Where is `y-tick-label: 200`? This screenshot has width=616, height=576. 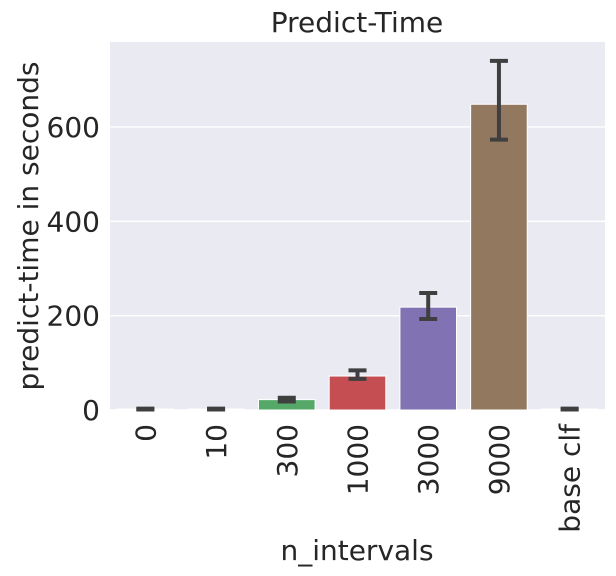
y-tick-label: 200 is located at coordinates (73, 316).